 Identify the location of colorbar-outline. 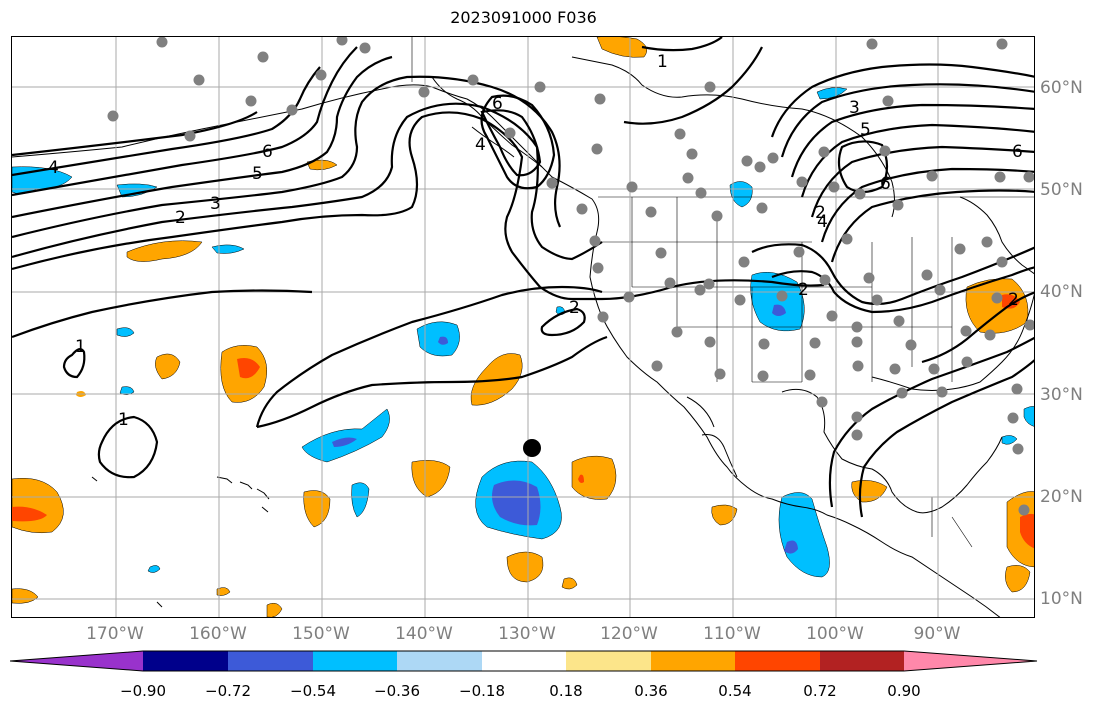
(524, 661).